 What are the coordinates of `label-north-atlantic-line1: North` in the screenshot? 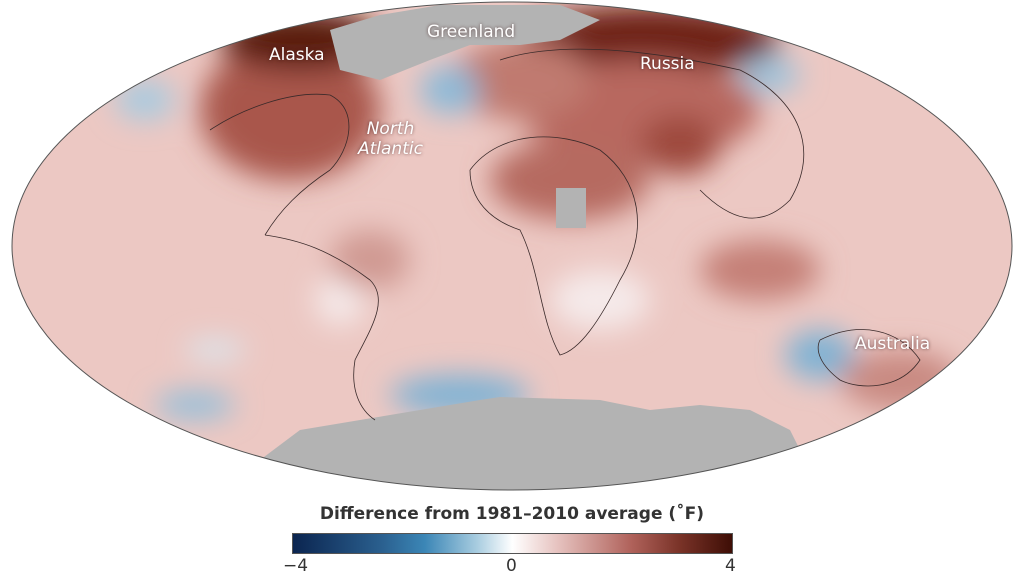 It's located at (390, 129).